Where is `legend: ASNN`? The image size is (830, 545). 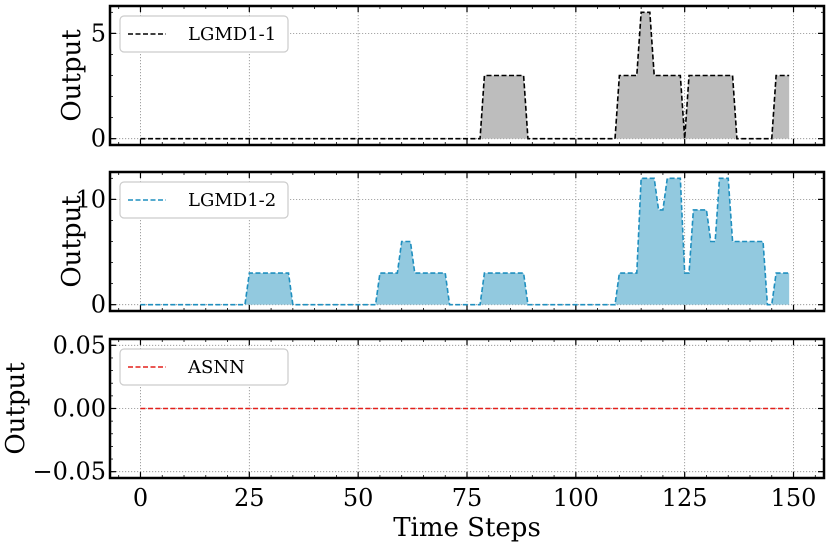 legend: ASNN is located at coordinates (204, 367).